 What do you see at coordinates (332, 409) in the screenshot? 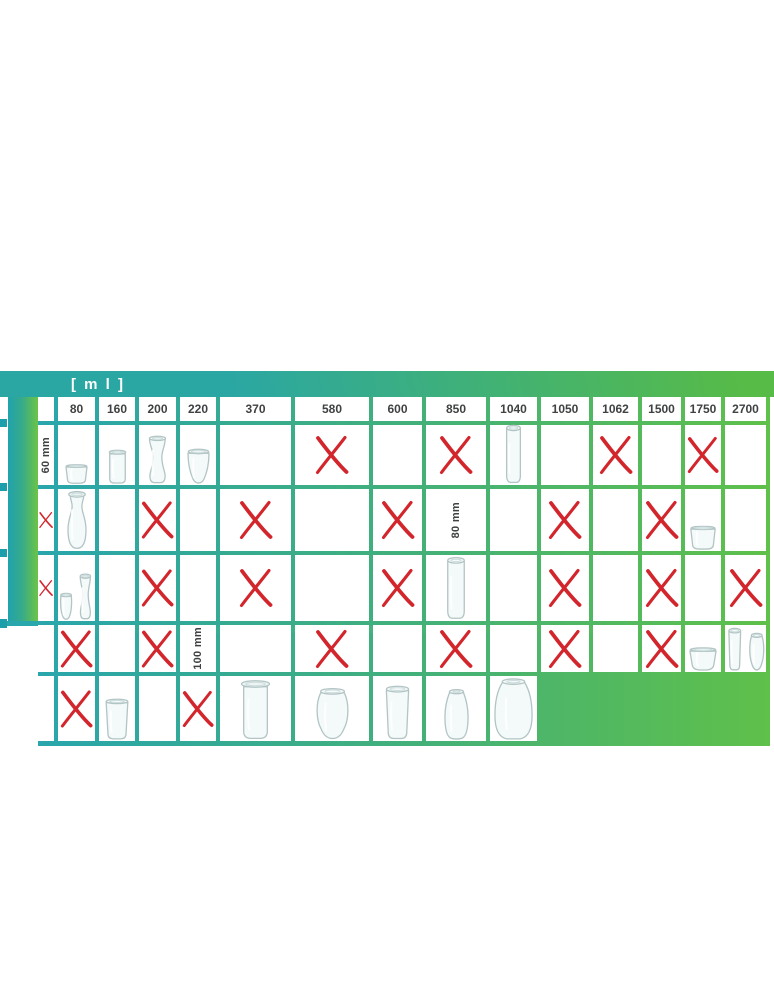
I see `column-header-580ml: 580` at bounding box center [332, 409].